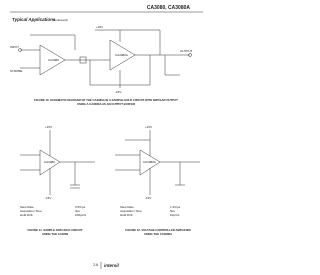  What do you see at coordinates (54, 230) in the screenshot?
I see `figure-caption: FIGURE 11. SAMPLE AND HOLD CIRCUIT` at bounding box center [54, 230].